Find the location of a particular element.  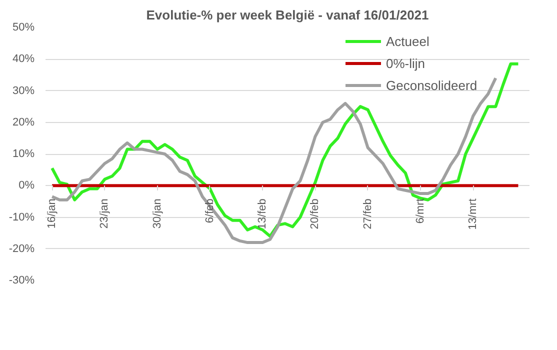

y-tick-label: 50% is located at coordinates (23, 28).